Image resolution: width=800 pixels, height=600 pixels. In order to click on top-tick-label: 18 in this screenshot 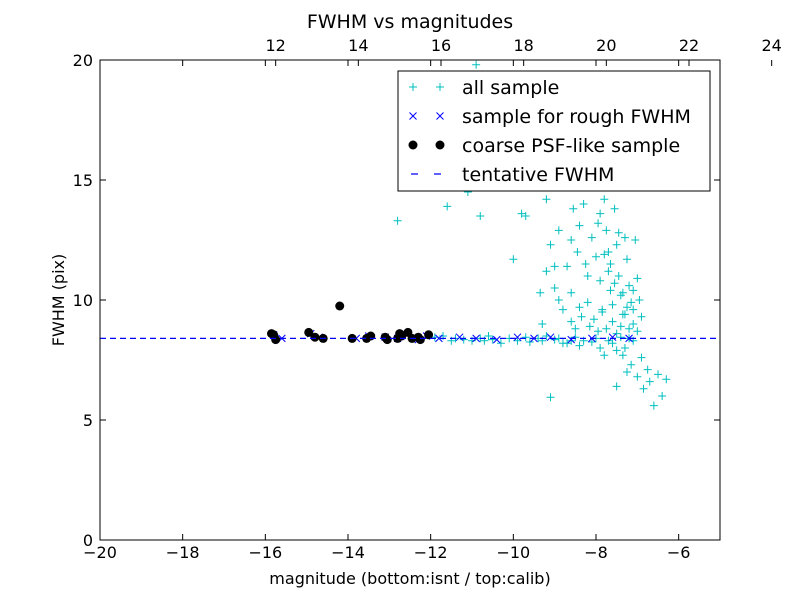, I will do `click(523, 45)`.